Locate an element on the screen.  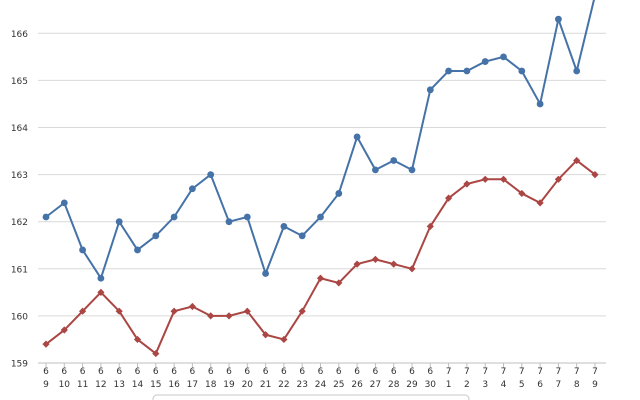
x-tick-day: 6 is located at coordinates (540, 385).